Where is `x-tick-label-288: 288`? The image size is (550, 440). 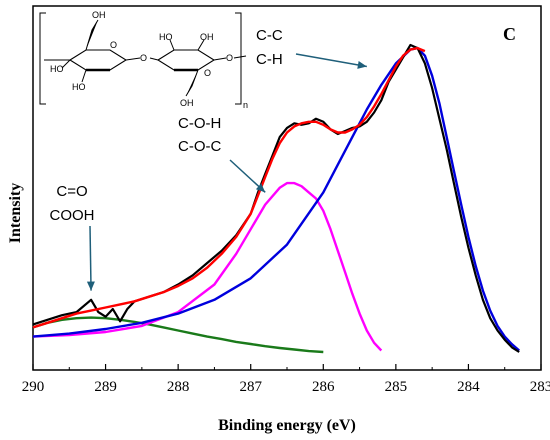 x-tick-label-288: 288 is located at coordinates (178, 387).